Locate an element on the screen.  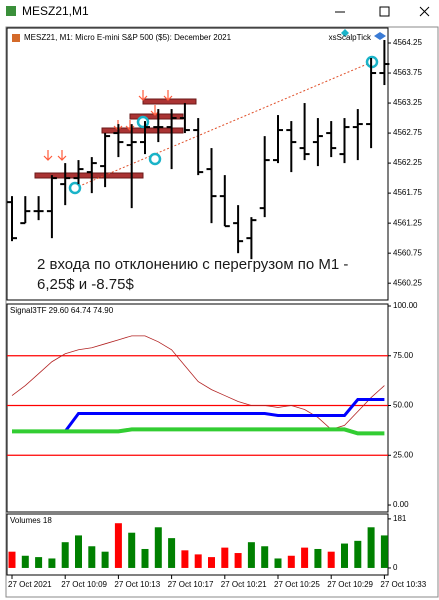
x-tick-label: 27 Oct 10:13 is located at coordinates (137, 584).